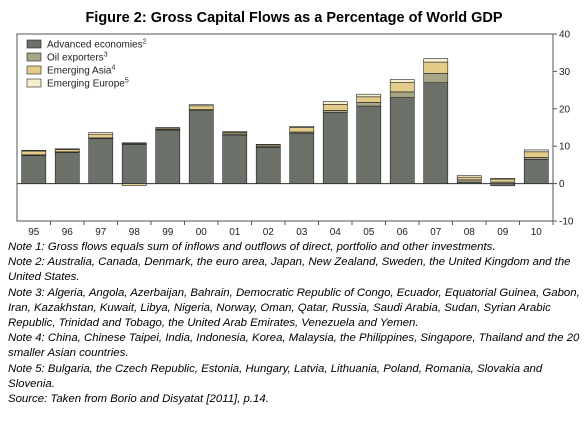 This screenshot has width=588, height=431. I want to click on x-tick-label: 08, so click(470, 232).